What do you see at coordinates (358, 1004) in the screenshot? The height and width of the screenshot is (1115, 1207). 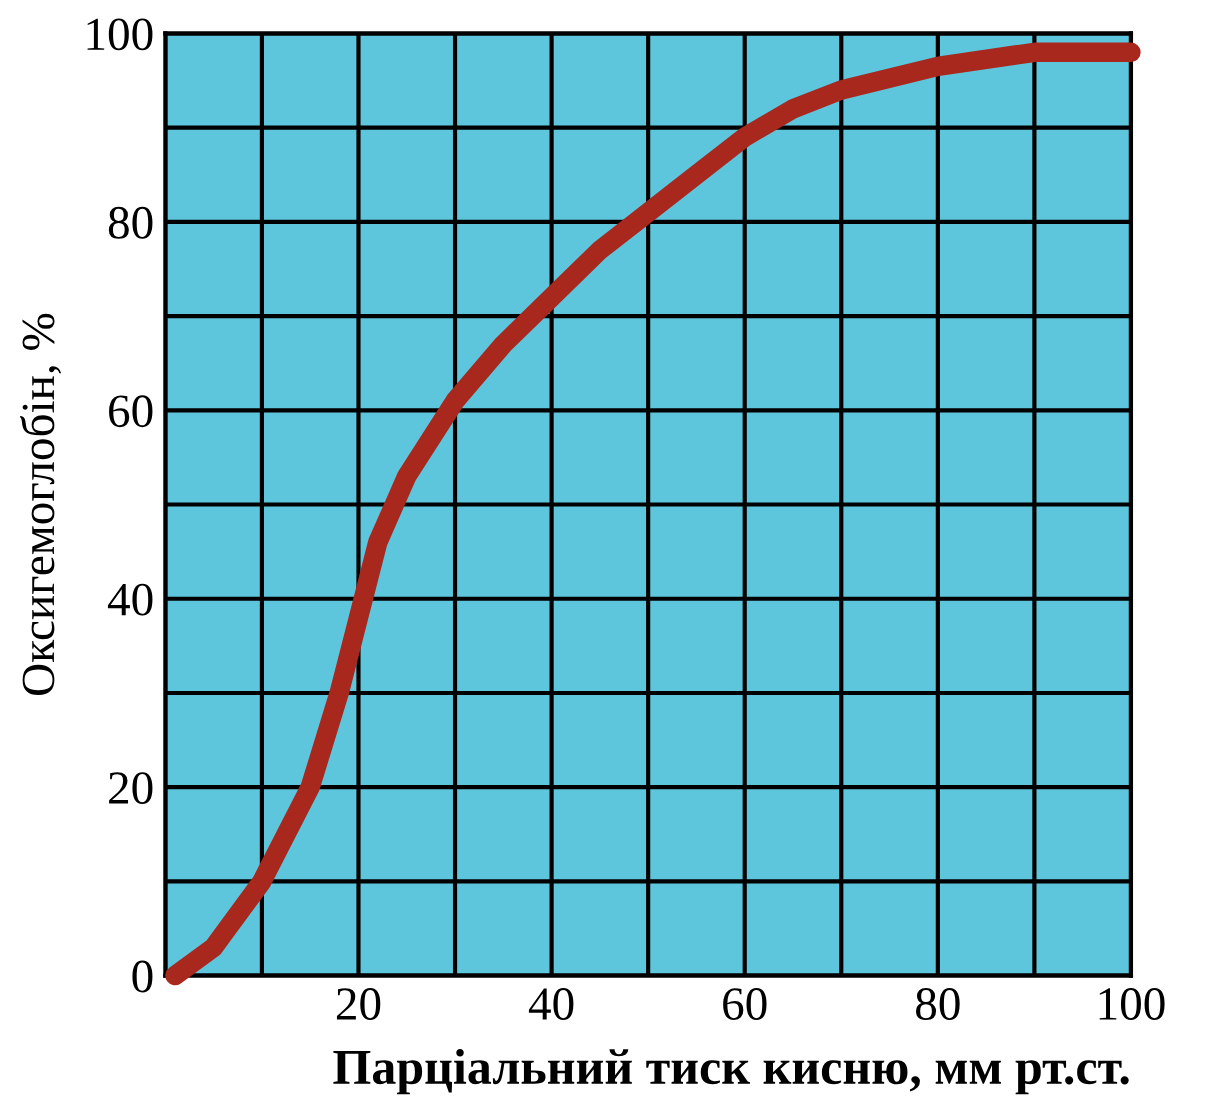 I see `x-tick-label: 20` at bounding box center [358, 1004].